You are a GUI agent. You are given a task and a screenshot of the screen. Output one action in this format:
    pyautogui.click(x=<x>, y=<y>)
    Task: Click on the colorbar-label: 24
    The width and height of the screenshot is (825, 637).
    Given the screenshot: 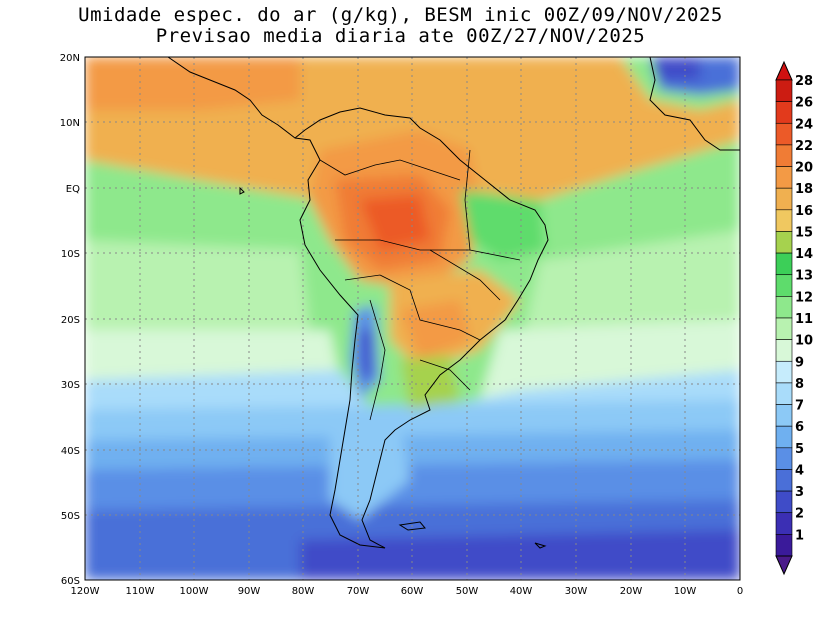 What is the action you would take?
    pyautogui.click(x=804, y=124)
    